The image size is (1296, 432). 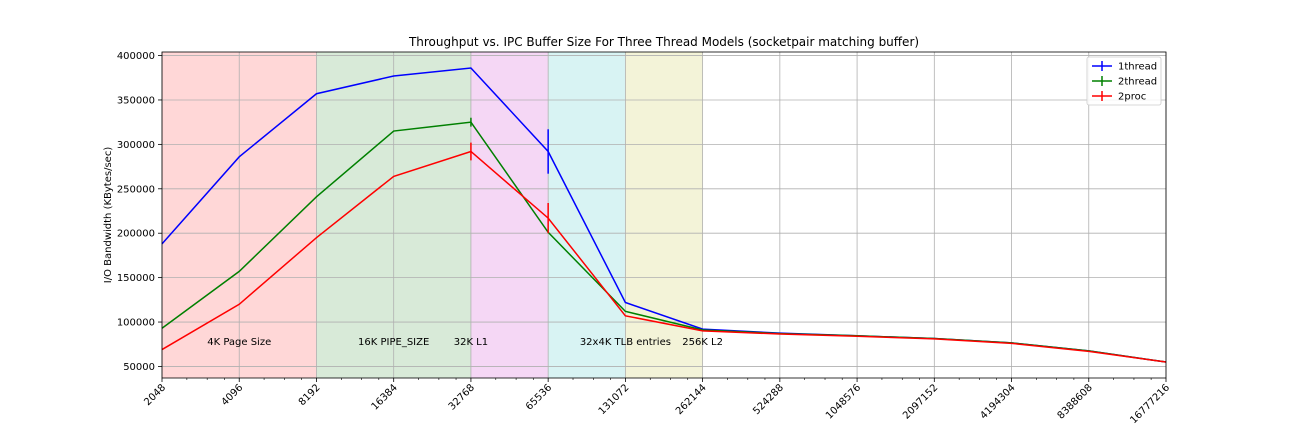 I want to click on legend-box, so click(x=1124, y=81).